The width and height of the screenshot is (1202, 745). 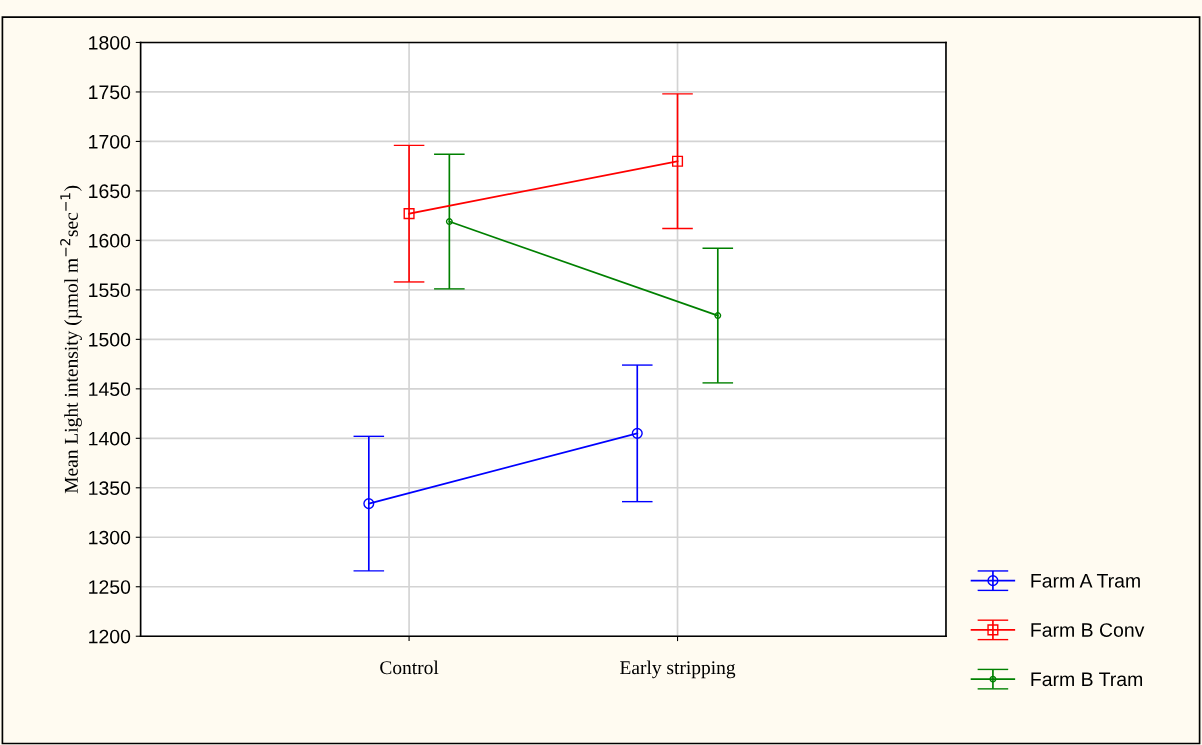 What do you see at coordinates (110, 42) in the screenshot?
I see `y-tick-label: 1800` at bounding box center [110, 42].